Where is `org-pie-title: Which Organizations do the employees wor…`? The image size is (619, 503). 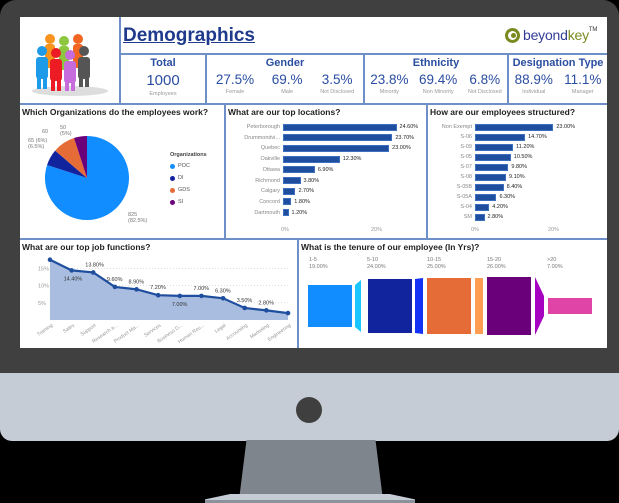
org-pie-title: Which Organizations do the employees wor… is located at coordinates (115, 112).